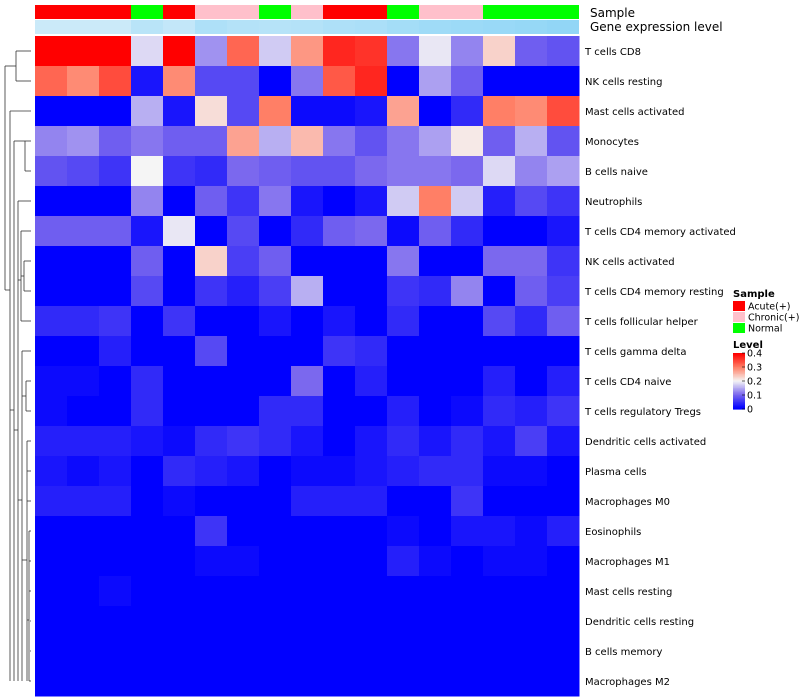  I want to click on row-label: Monocytes, so click(612, 142).